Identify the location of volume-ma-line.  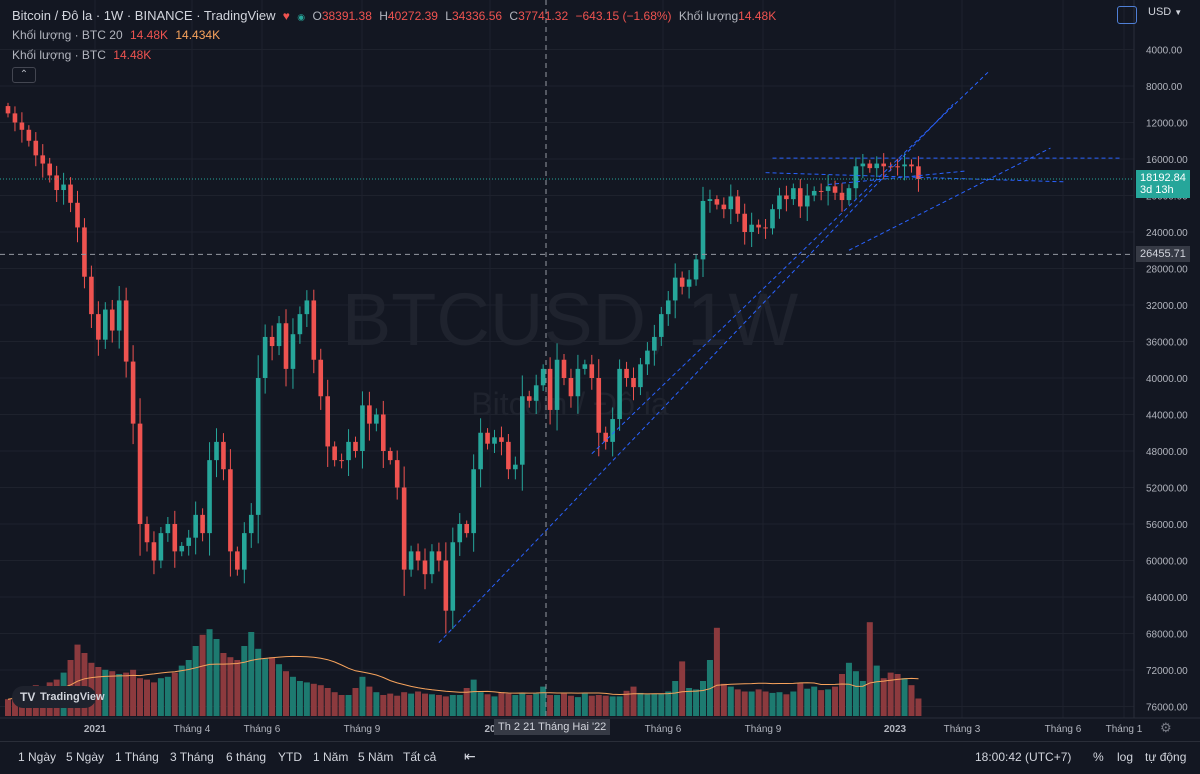
(463, 677).